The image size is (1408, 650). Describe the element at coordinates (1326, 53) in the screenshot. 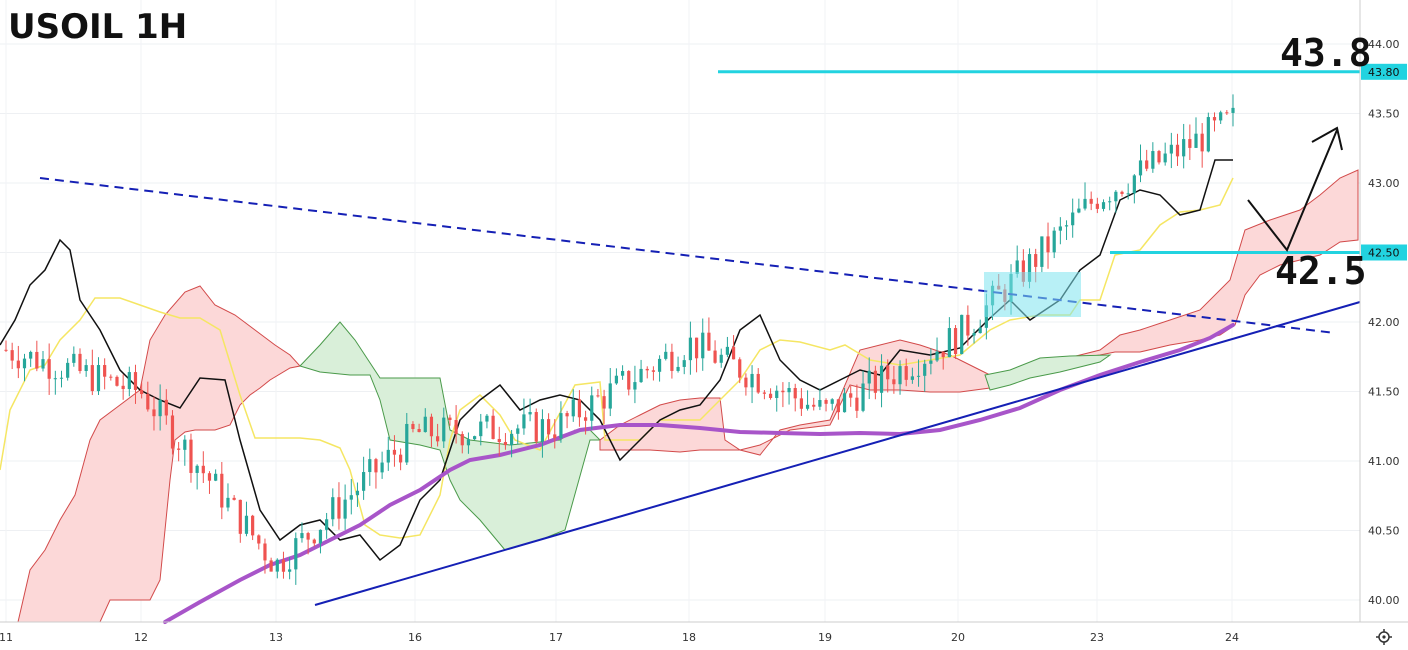

I see `level-label-43-8: 43.8` at that location.